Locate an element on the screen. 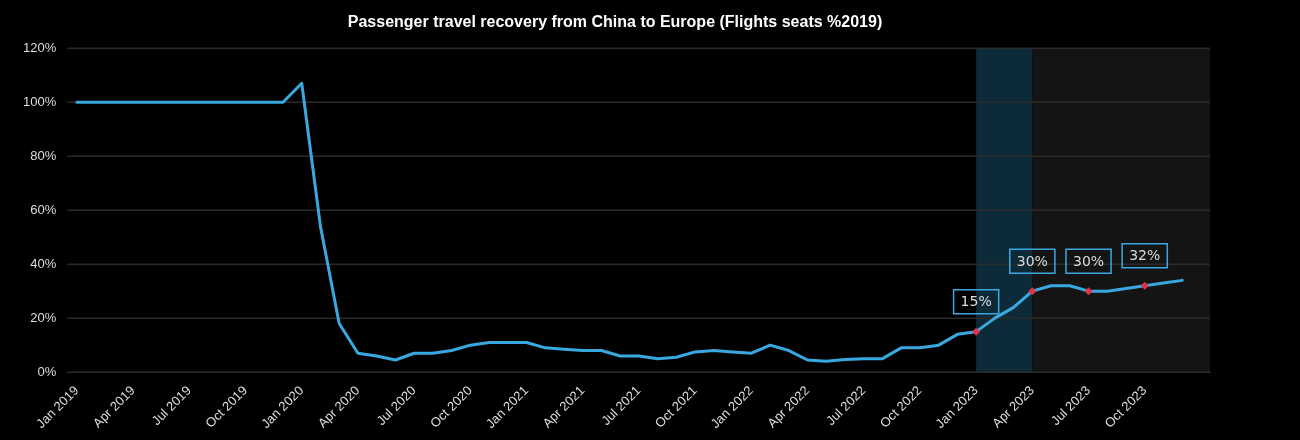 This screenshot has height=440, width=1300. annotation: 15% is located at coordinates (976, 301).